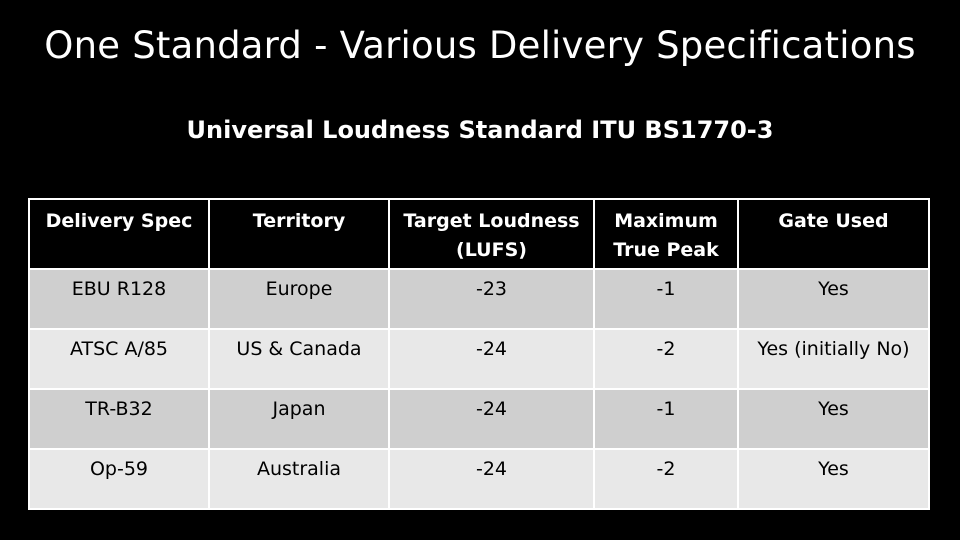 This screenshot has height=540, width=960. Describe the element at coordinates (299, 359) in the screenshot. I see `cell-territory: US & Canada` at that location.